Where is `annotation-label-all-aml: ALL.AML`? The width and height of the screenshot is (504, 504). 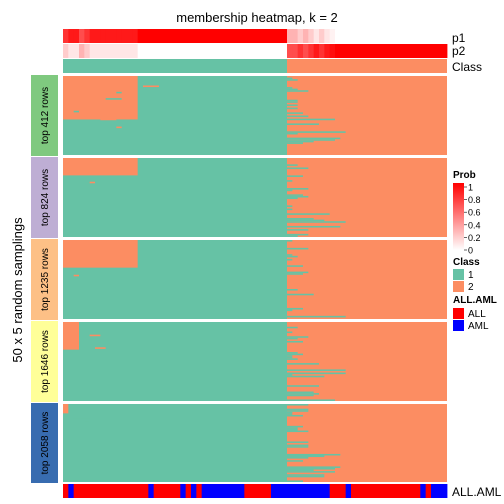
annotation-label-all-aml: ALL.AML is located at coordinates (477, 492).